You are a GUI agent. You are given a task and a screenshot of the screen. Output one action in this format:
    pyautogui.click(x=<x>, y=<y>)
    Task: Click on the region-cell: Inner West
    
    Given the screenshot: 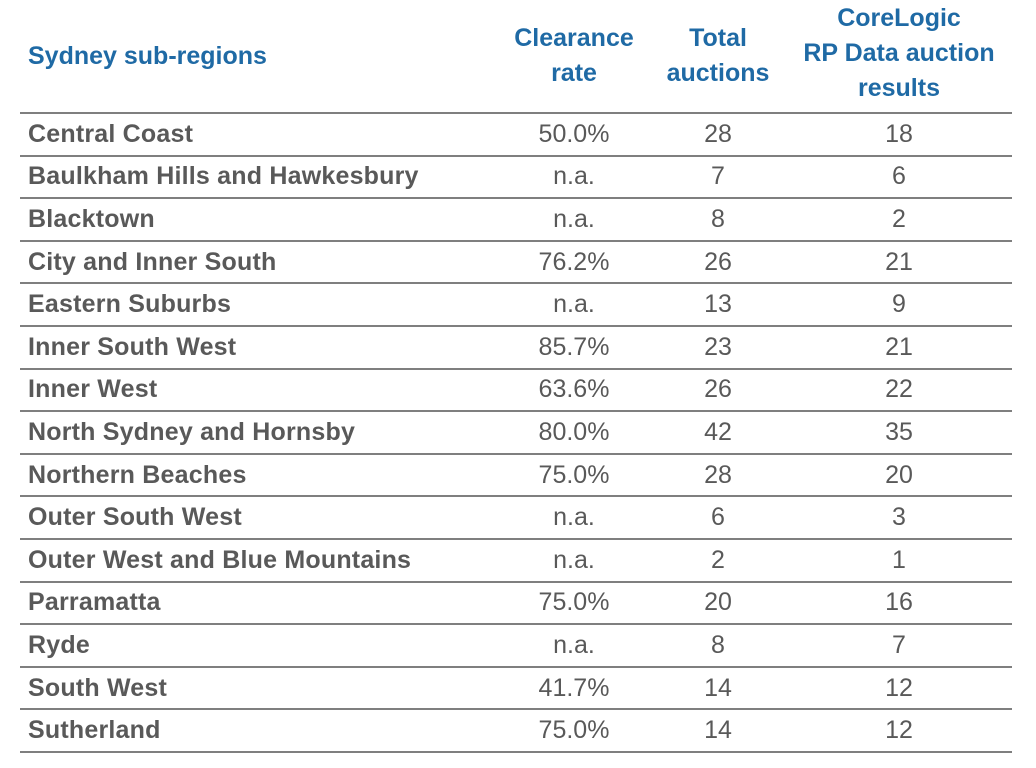 What is the action you would take?
    pyautogui.click(x=259, y=390)
    